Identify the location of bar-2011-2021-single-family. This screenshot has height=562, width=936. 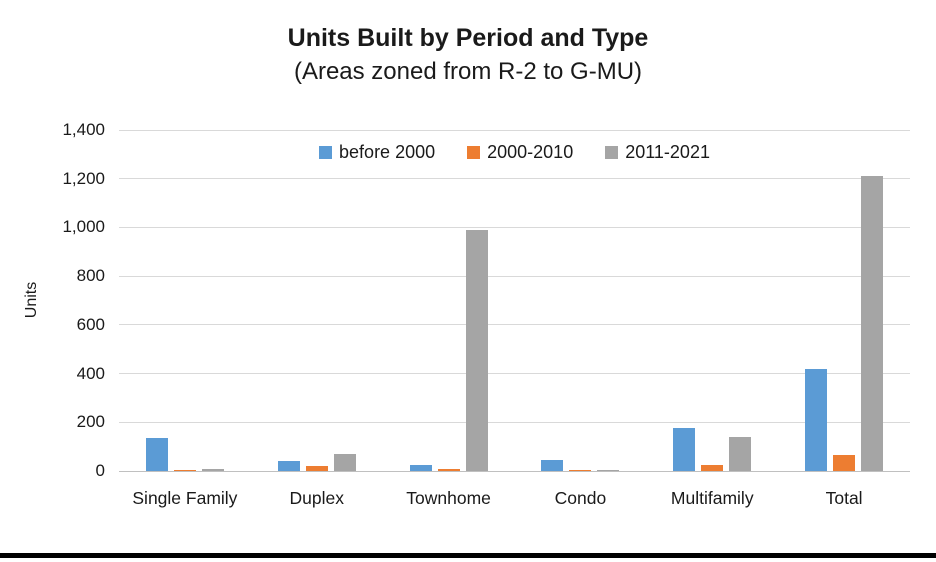
(213, 470).